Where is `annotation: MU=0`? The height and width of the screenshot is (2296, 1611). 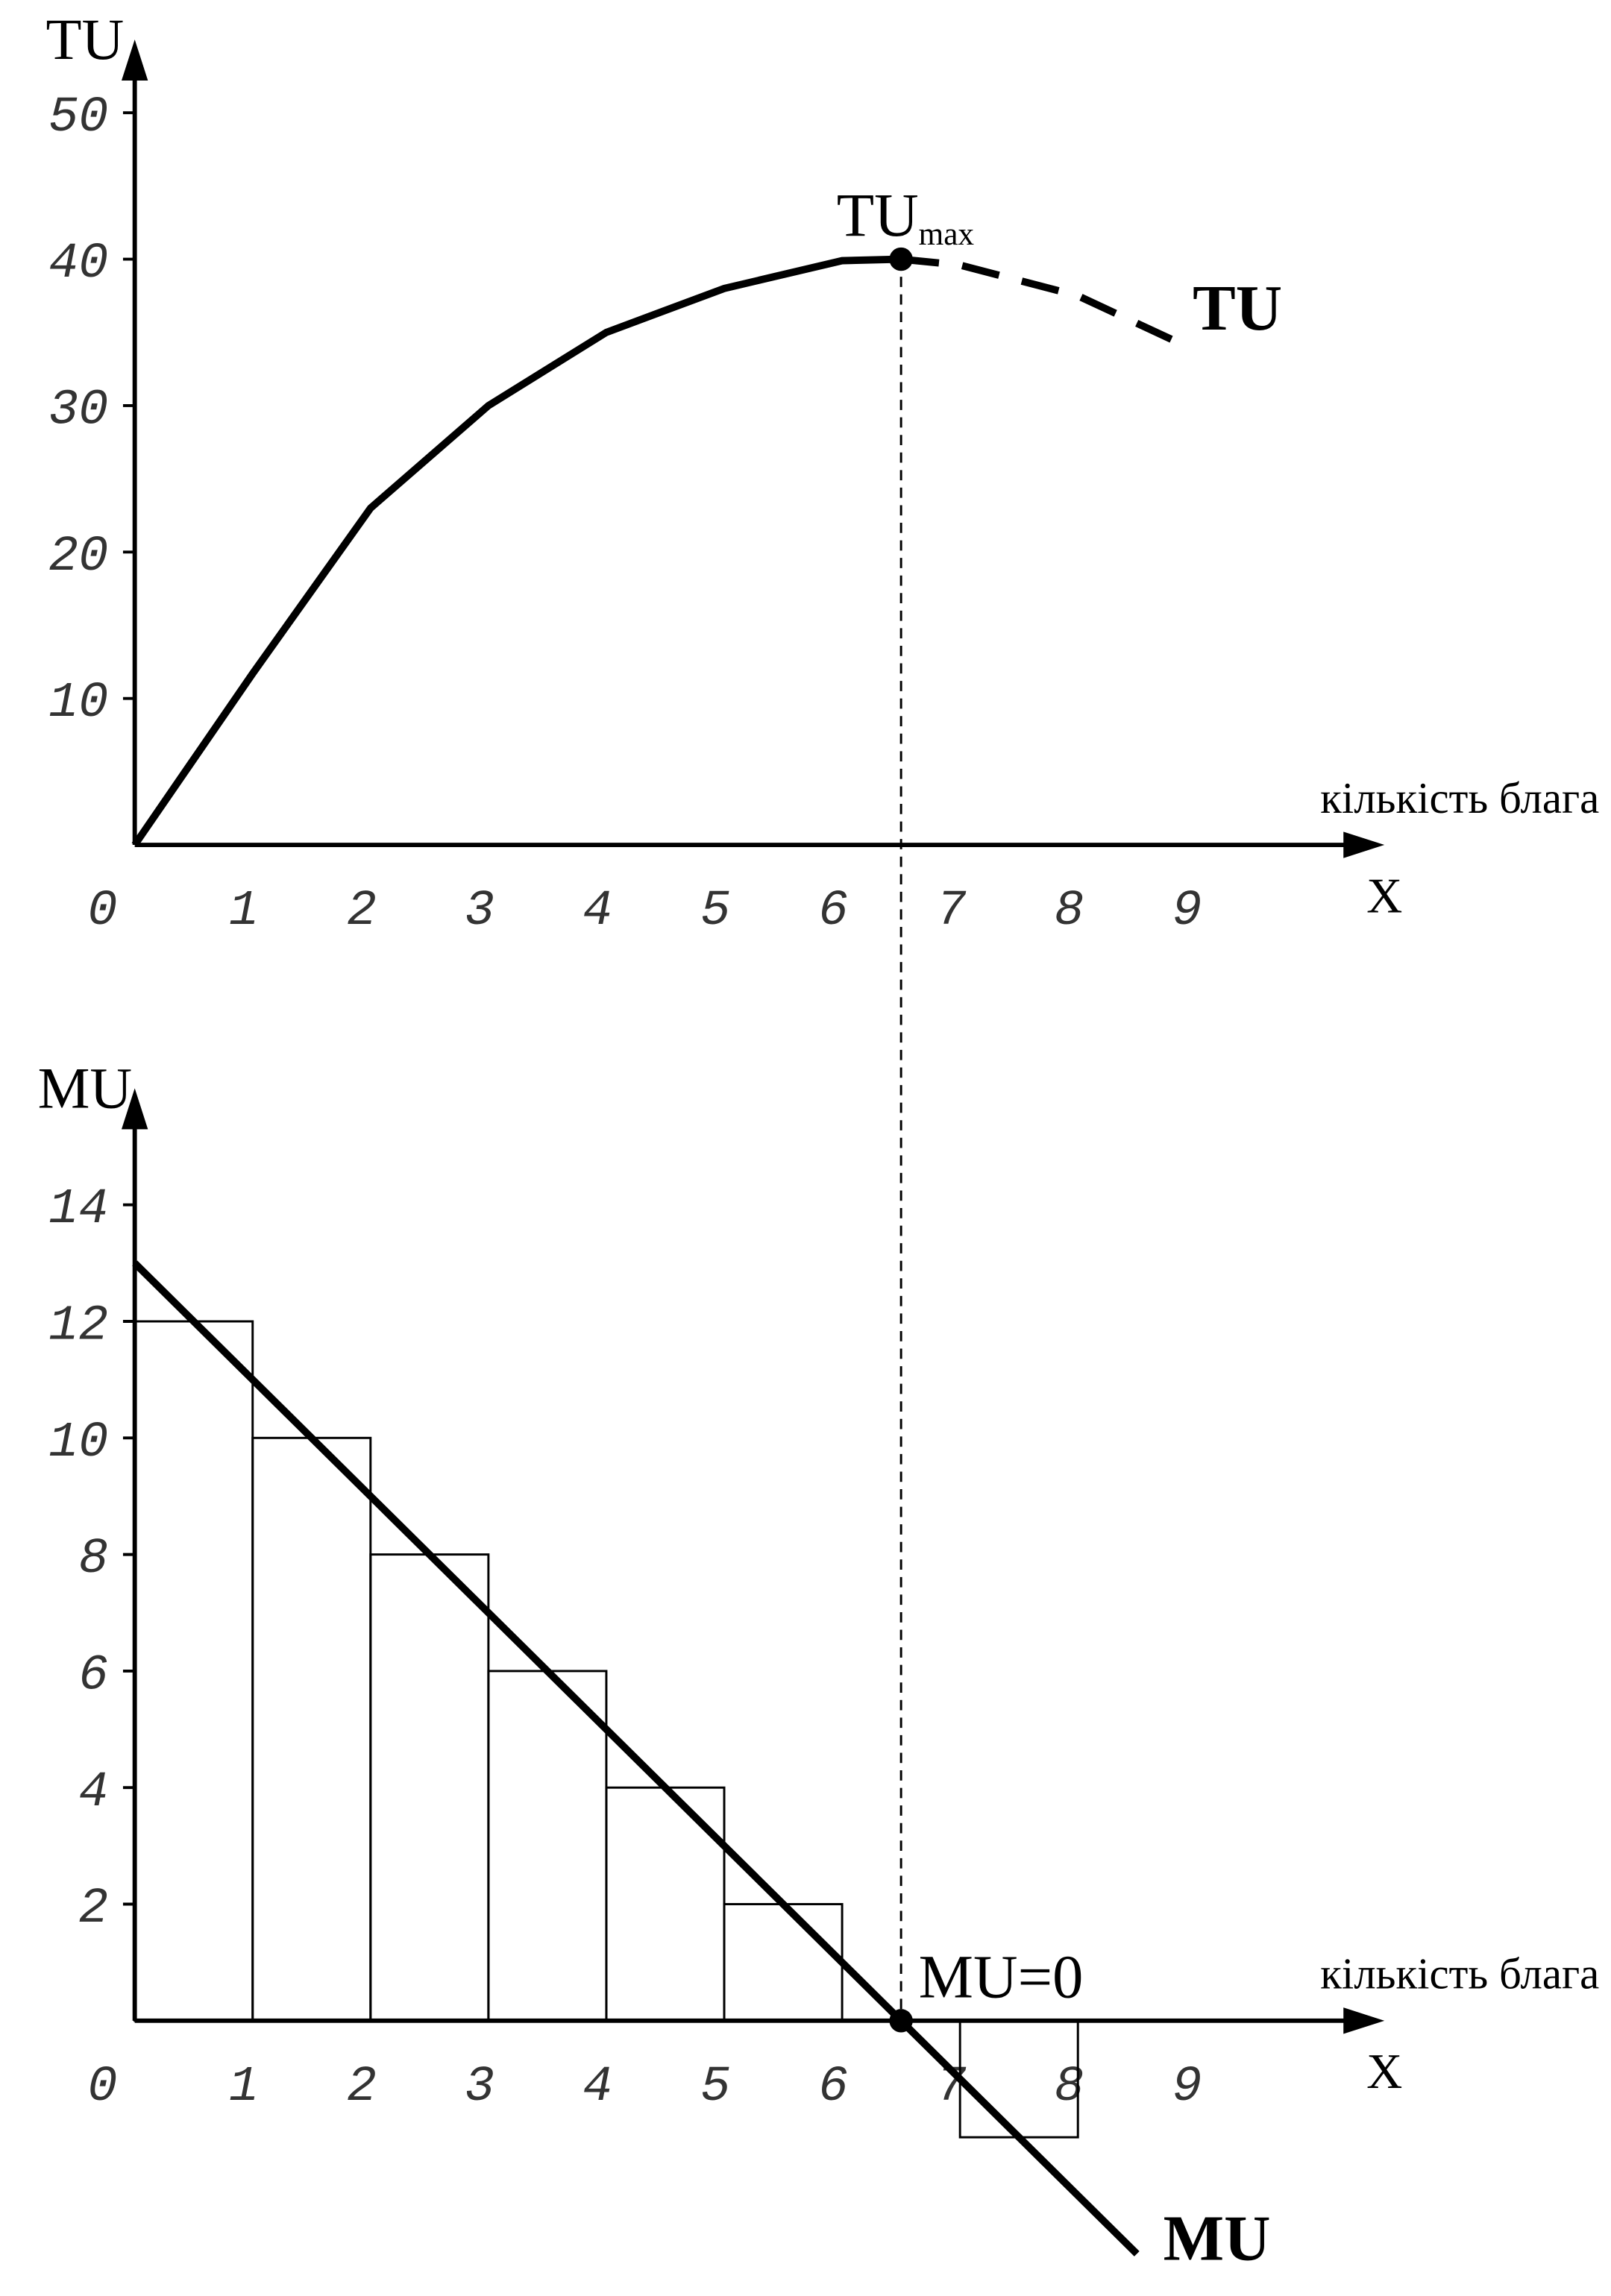 annotation: MU=0 is located at coordinates (1001, 1977).